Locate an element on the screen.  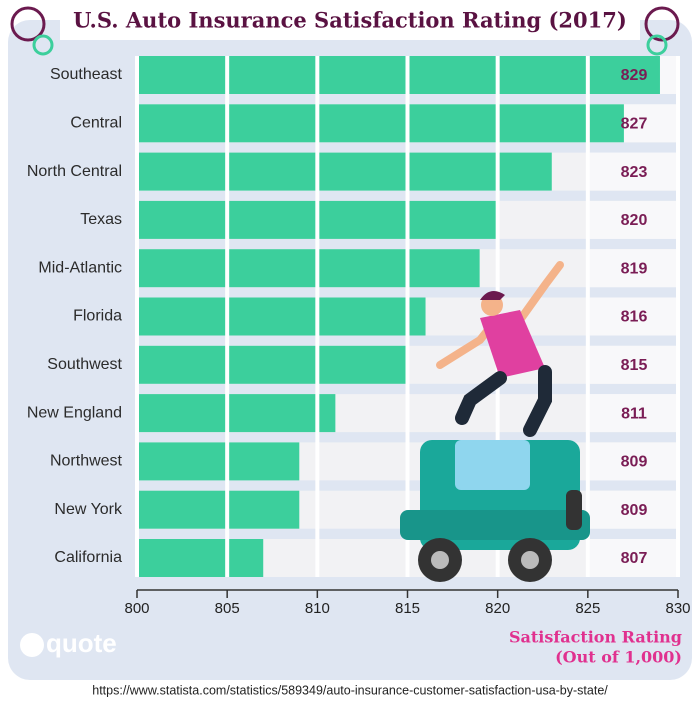
y-tick-label: North Central is located at coordinates (74, 171).